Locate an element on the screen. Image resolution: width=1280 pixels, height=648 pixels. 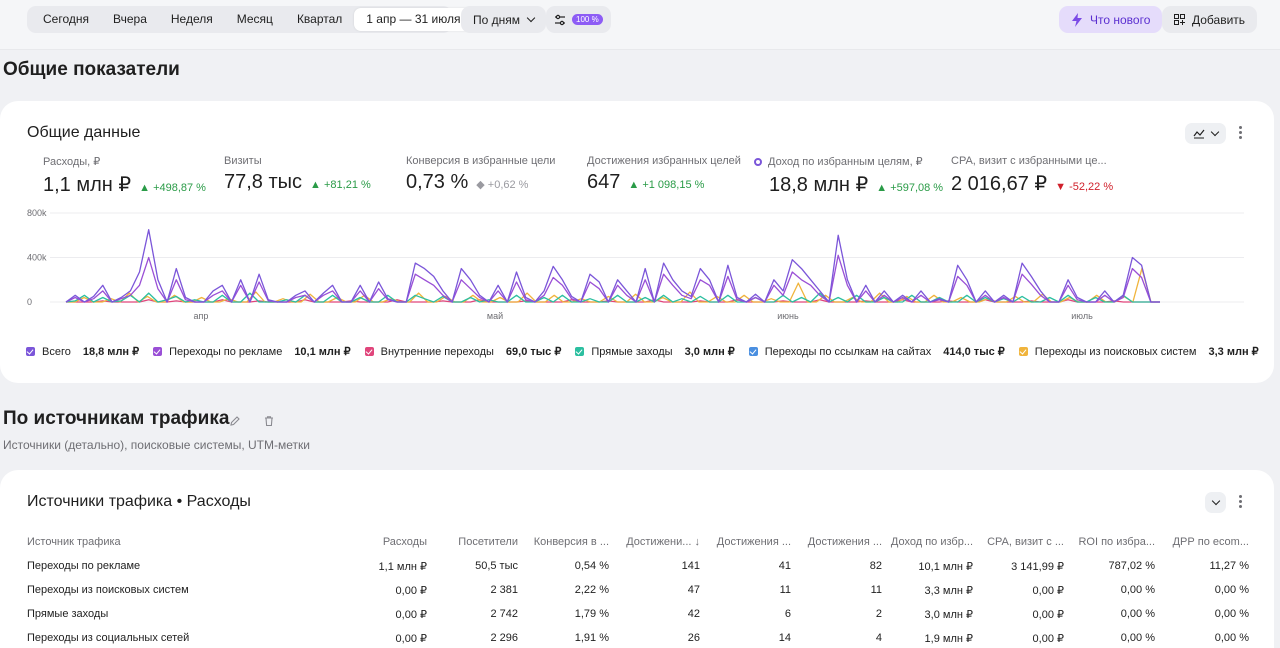
table-cell: 1,9 млн ₽ is located at coordinates (948, 638).